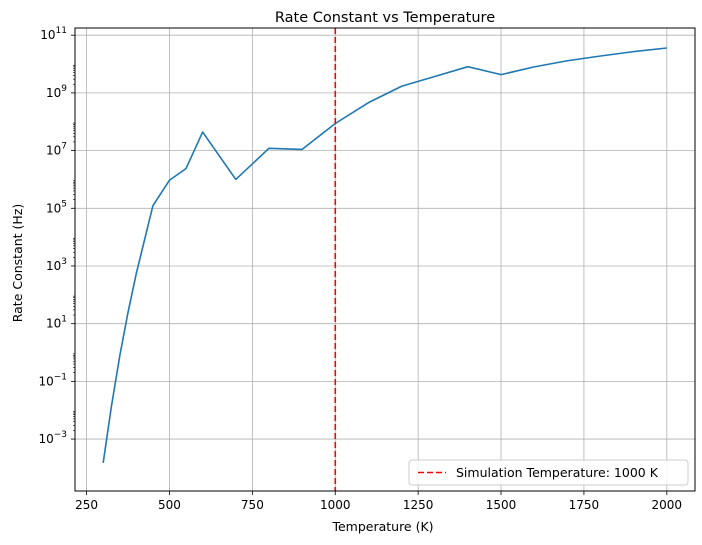 This screenshot has height=545, width=702. What do you see at coordinates (557, 472) in the screenshot?
I see `legend-label: Simulation Temperature: 1000 K` at bounding box center [557, 472].